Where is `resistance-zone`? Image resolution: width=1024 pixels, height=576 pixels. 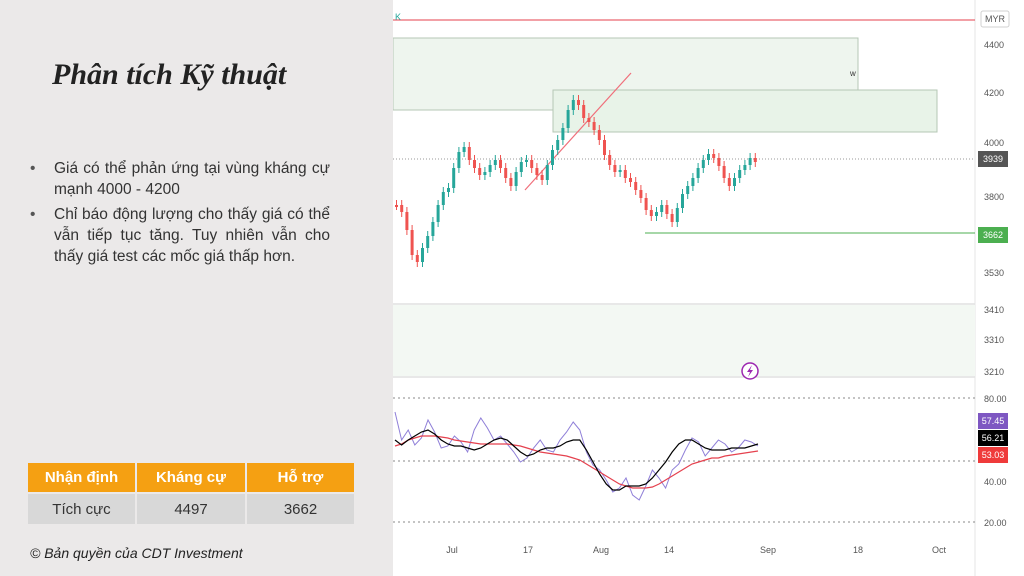
resistance-zone is located at coordinates (745, 111).